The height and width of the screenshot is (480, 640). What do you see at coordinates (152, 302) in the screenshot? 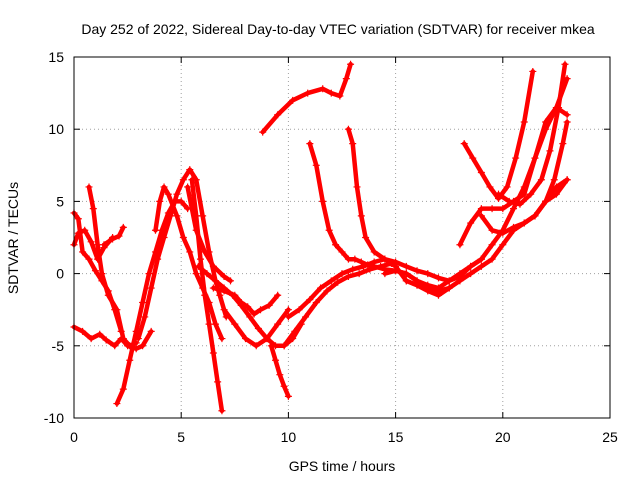
I see `series-trace-t6` at bounding box center [152, 302].